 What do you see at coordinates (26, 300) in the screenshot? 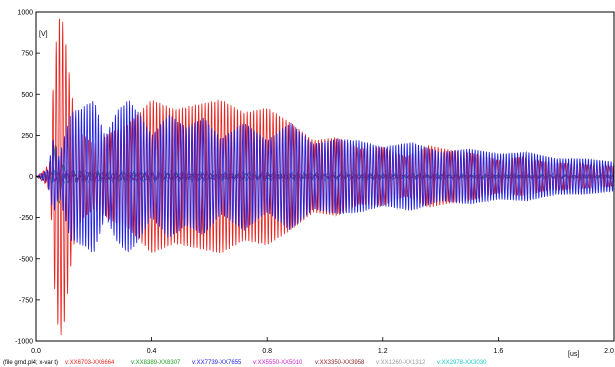
I see `y-tick-label: -750` at bounding box center [26, 300].